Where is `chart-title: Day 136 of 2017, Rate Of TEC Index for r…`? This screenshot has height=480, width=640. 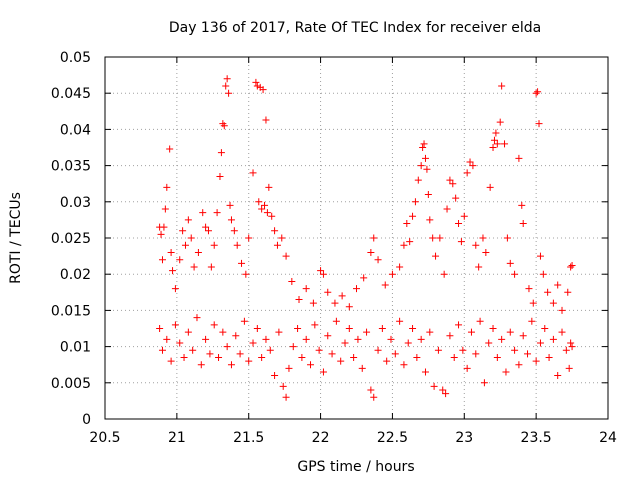 chart-title: Day 136 of 2017, Rate Of TEC Index for r… is located at coordinates (355, 28).